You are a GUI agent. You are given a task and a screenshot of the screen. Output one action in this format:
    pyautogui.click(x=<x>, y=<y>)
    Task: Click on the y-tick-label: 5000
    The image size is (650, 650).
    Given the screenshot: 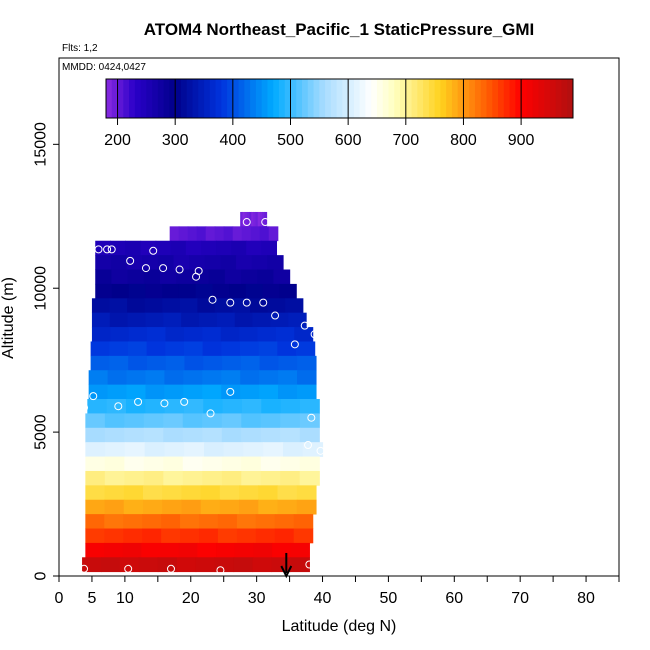 What is the action you would take?
    pyautogui.click(x=41, y=432)
    